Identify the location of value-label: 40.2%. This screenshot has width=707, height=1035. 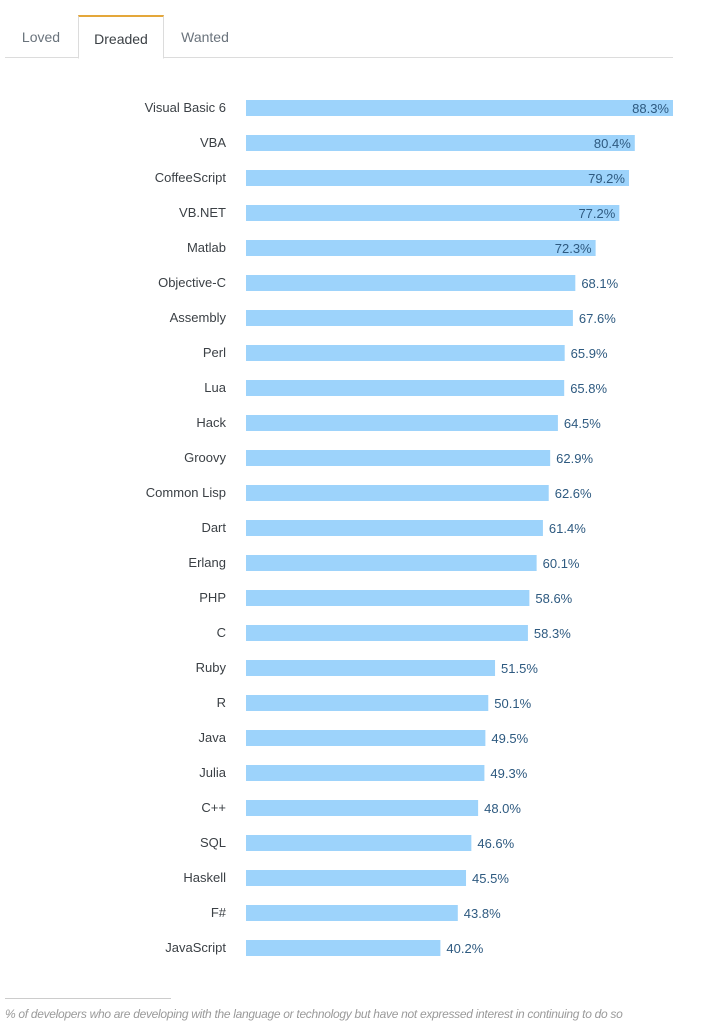
(464, 948).